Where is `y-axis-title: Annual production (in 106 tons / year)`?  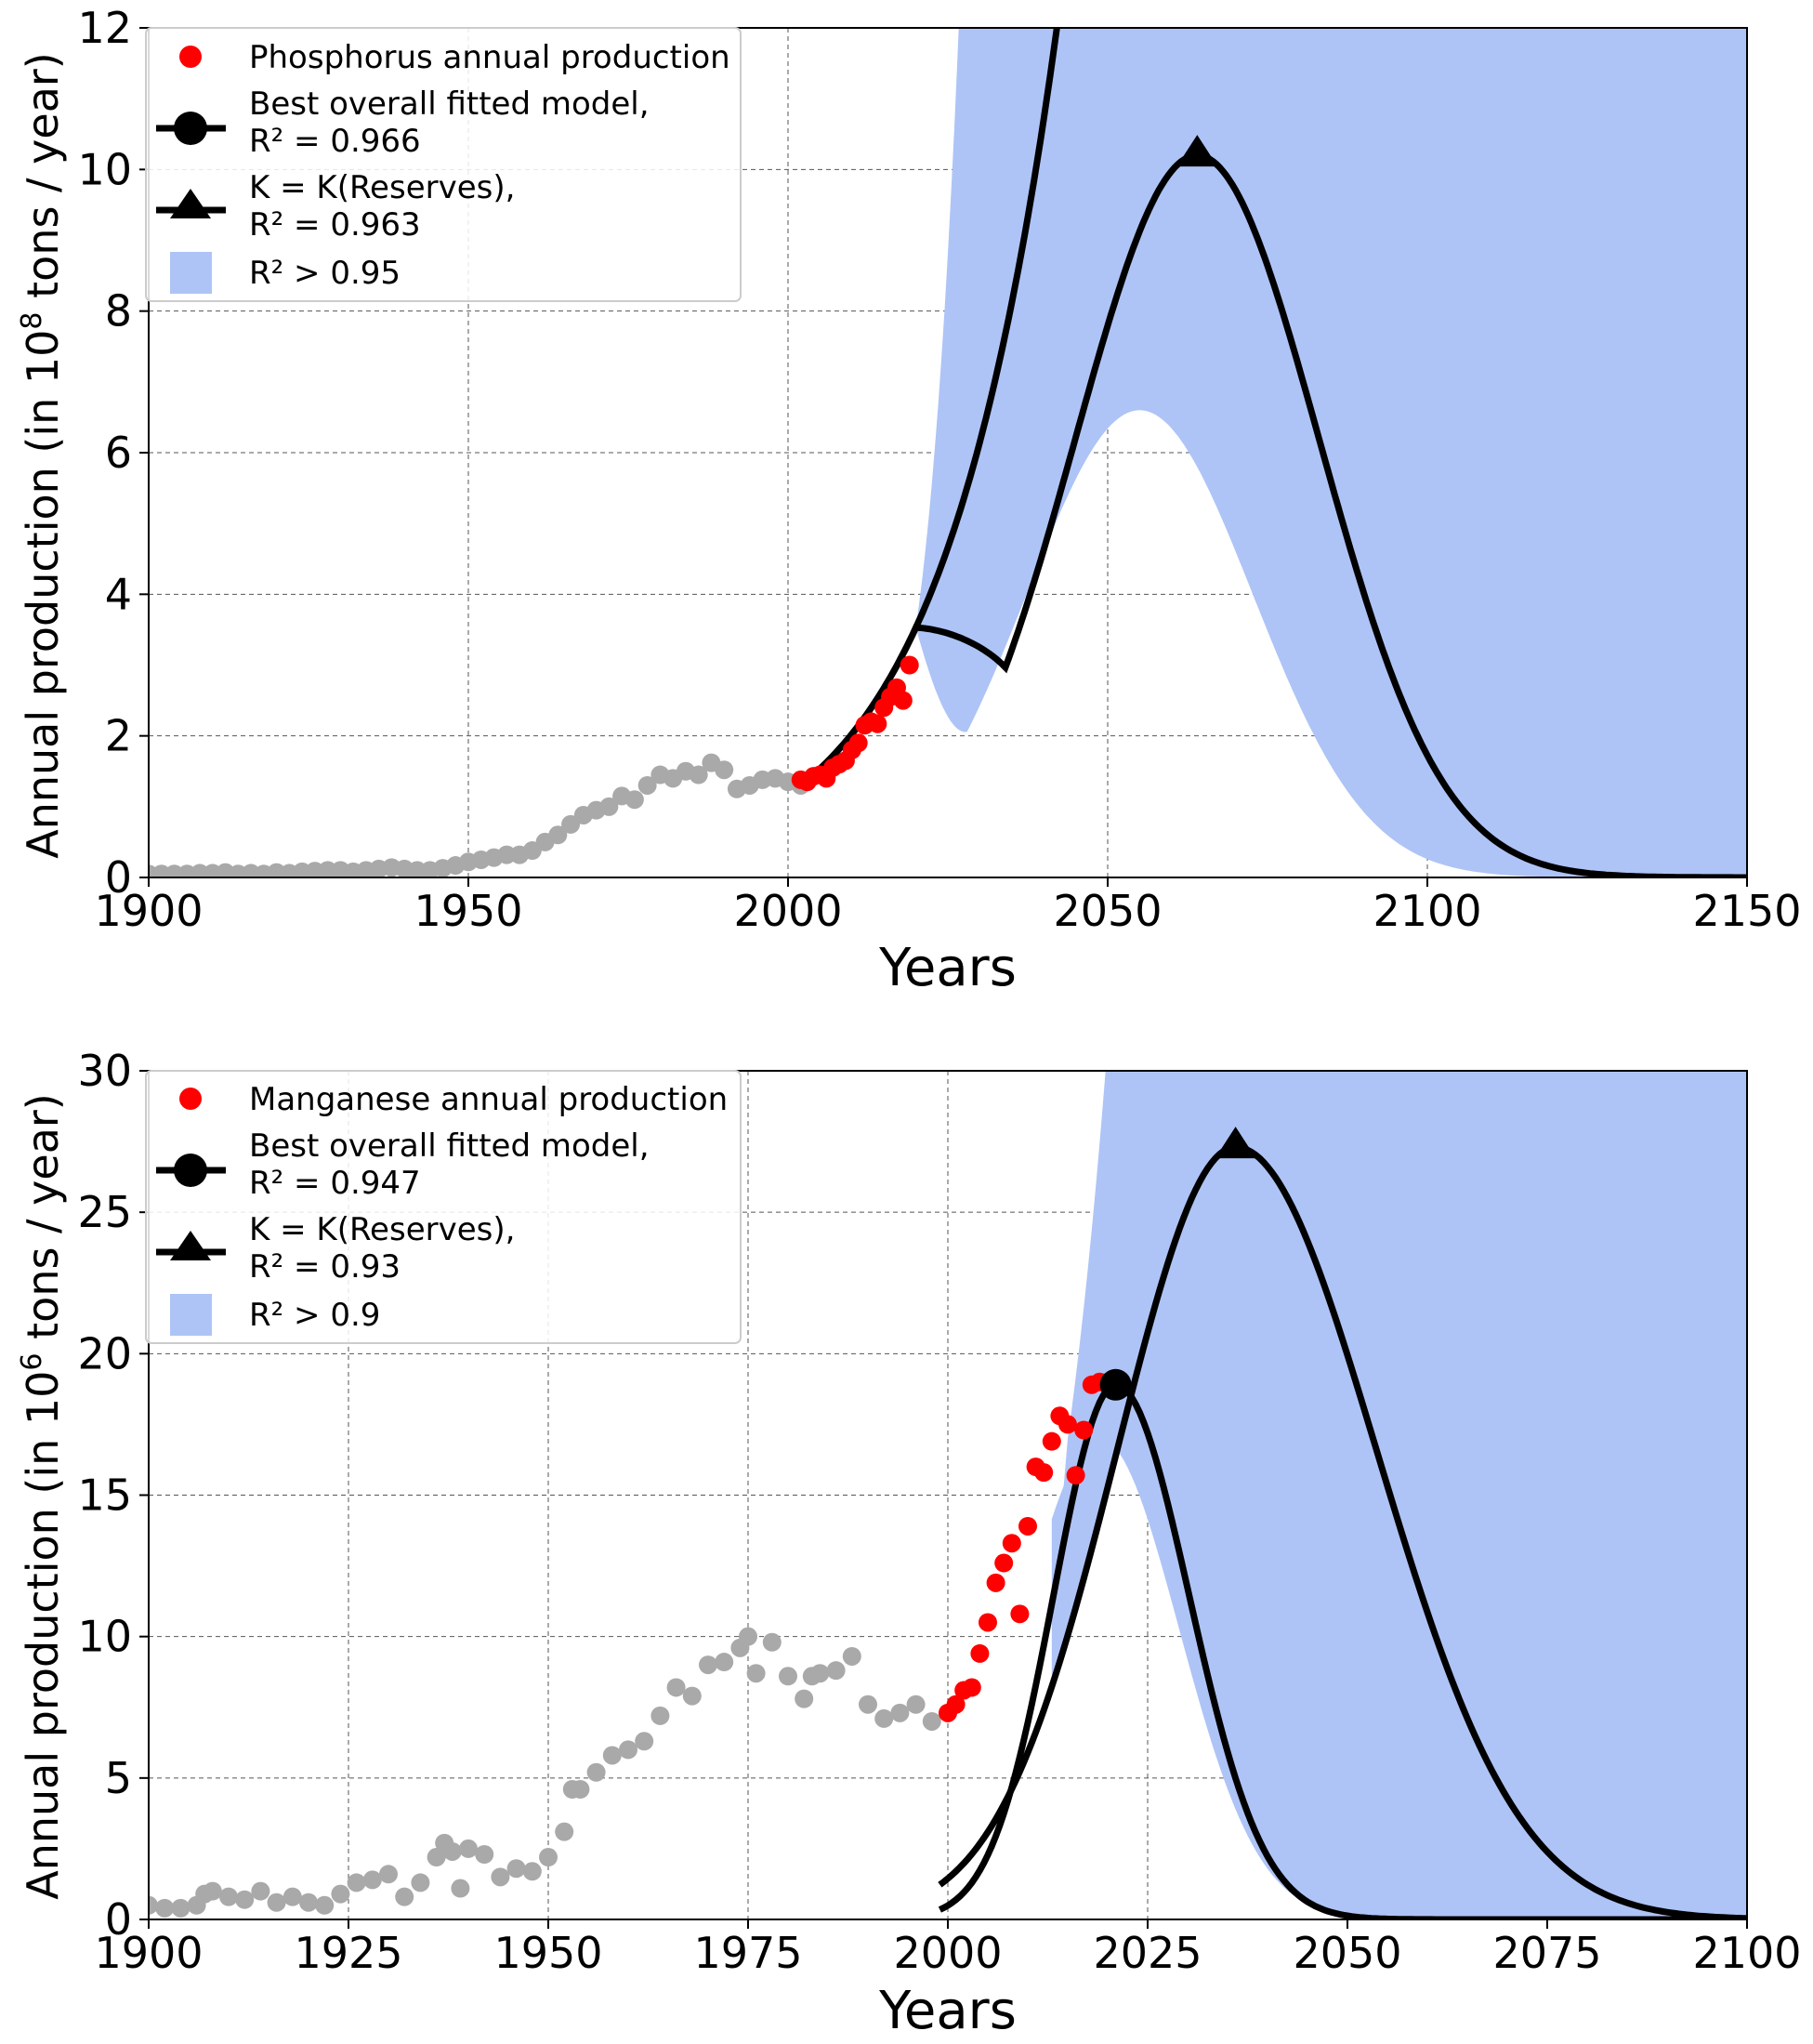
y-axis-title: Annual production (in 106 tons / year) is located at coordinates (42, 1496).